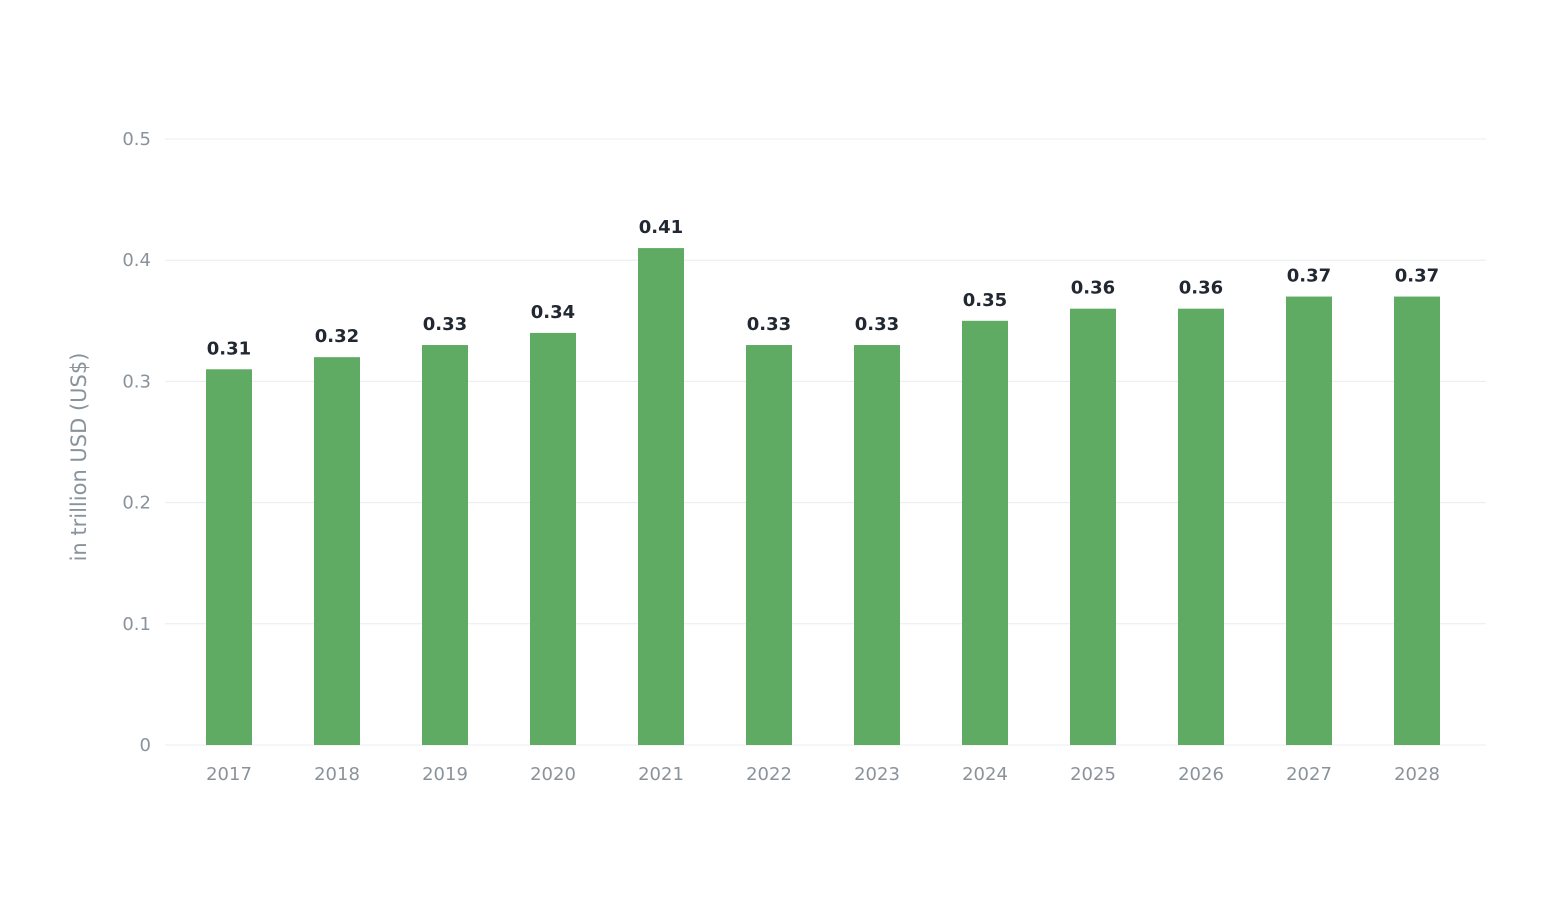 The width and height of the screenshot is (1552, 914). What do you see at coordinates (136, 624) in the screenshot?
I see `y-tick-label: 0.1` at bounding box center [136, 624].